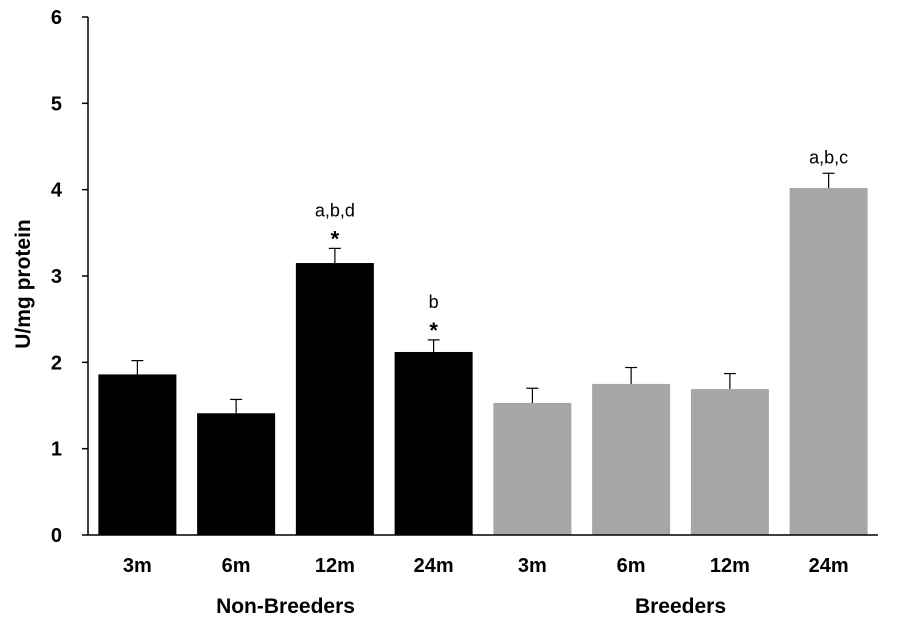  Describe the element at coordinates (56, 104) in the screenshot. I see `y-tick-label: 5` at that location.